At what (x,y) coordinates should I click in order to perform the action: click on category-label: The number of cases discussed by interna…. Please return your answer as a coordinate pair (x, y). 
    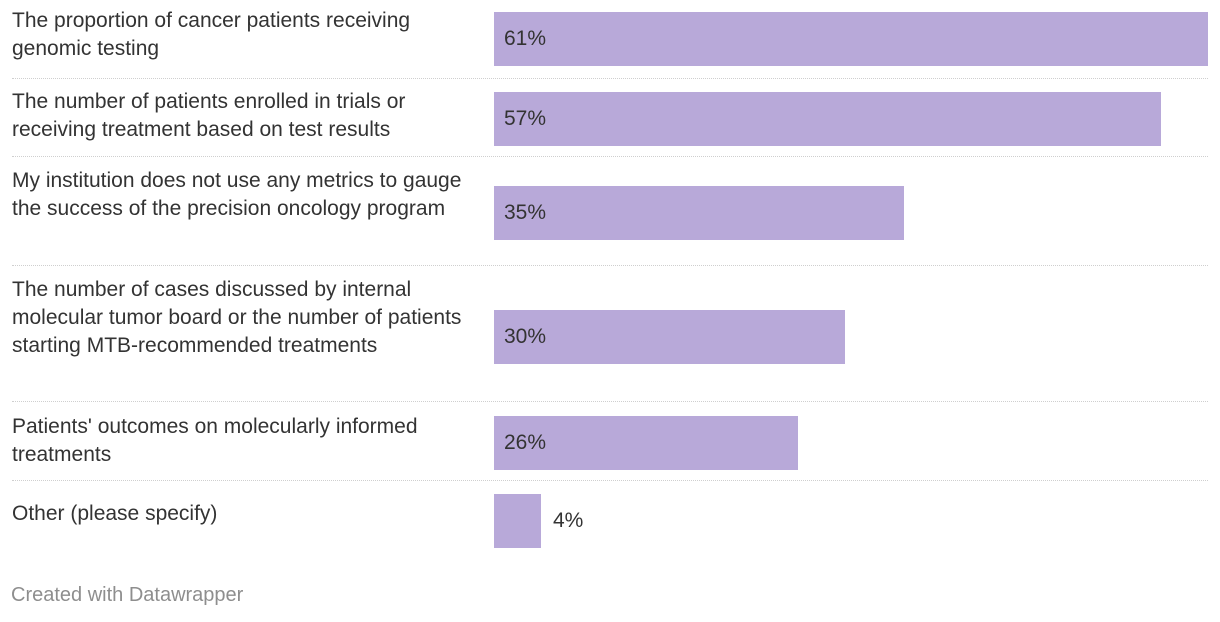
    Looking at the image, I should click on (237, 317).